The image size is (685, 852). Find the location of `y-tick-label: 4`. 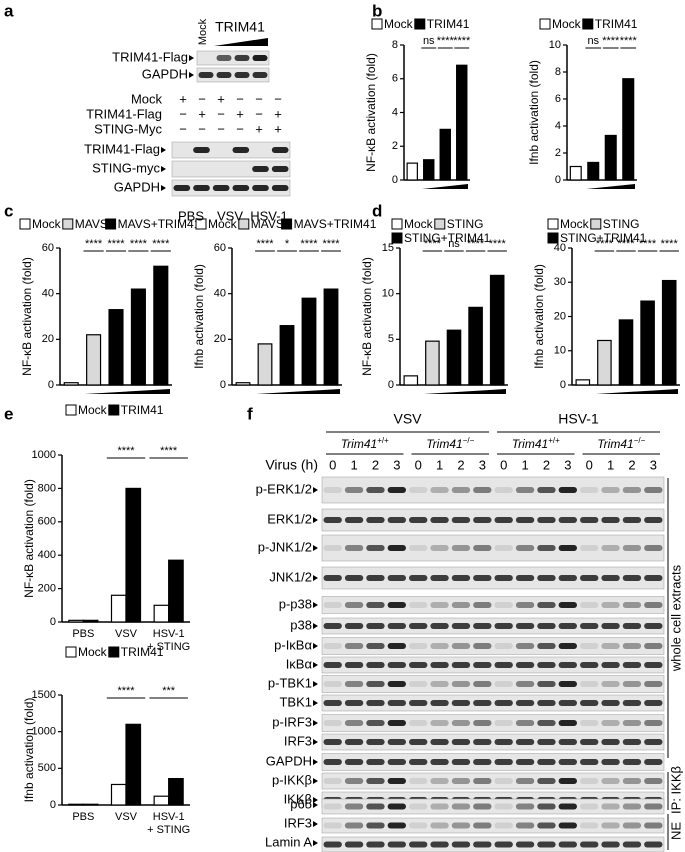

y-tick-label: 4 is located at coordinates (395, 112).